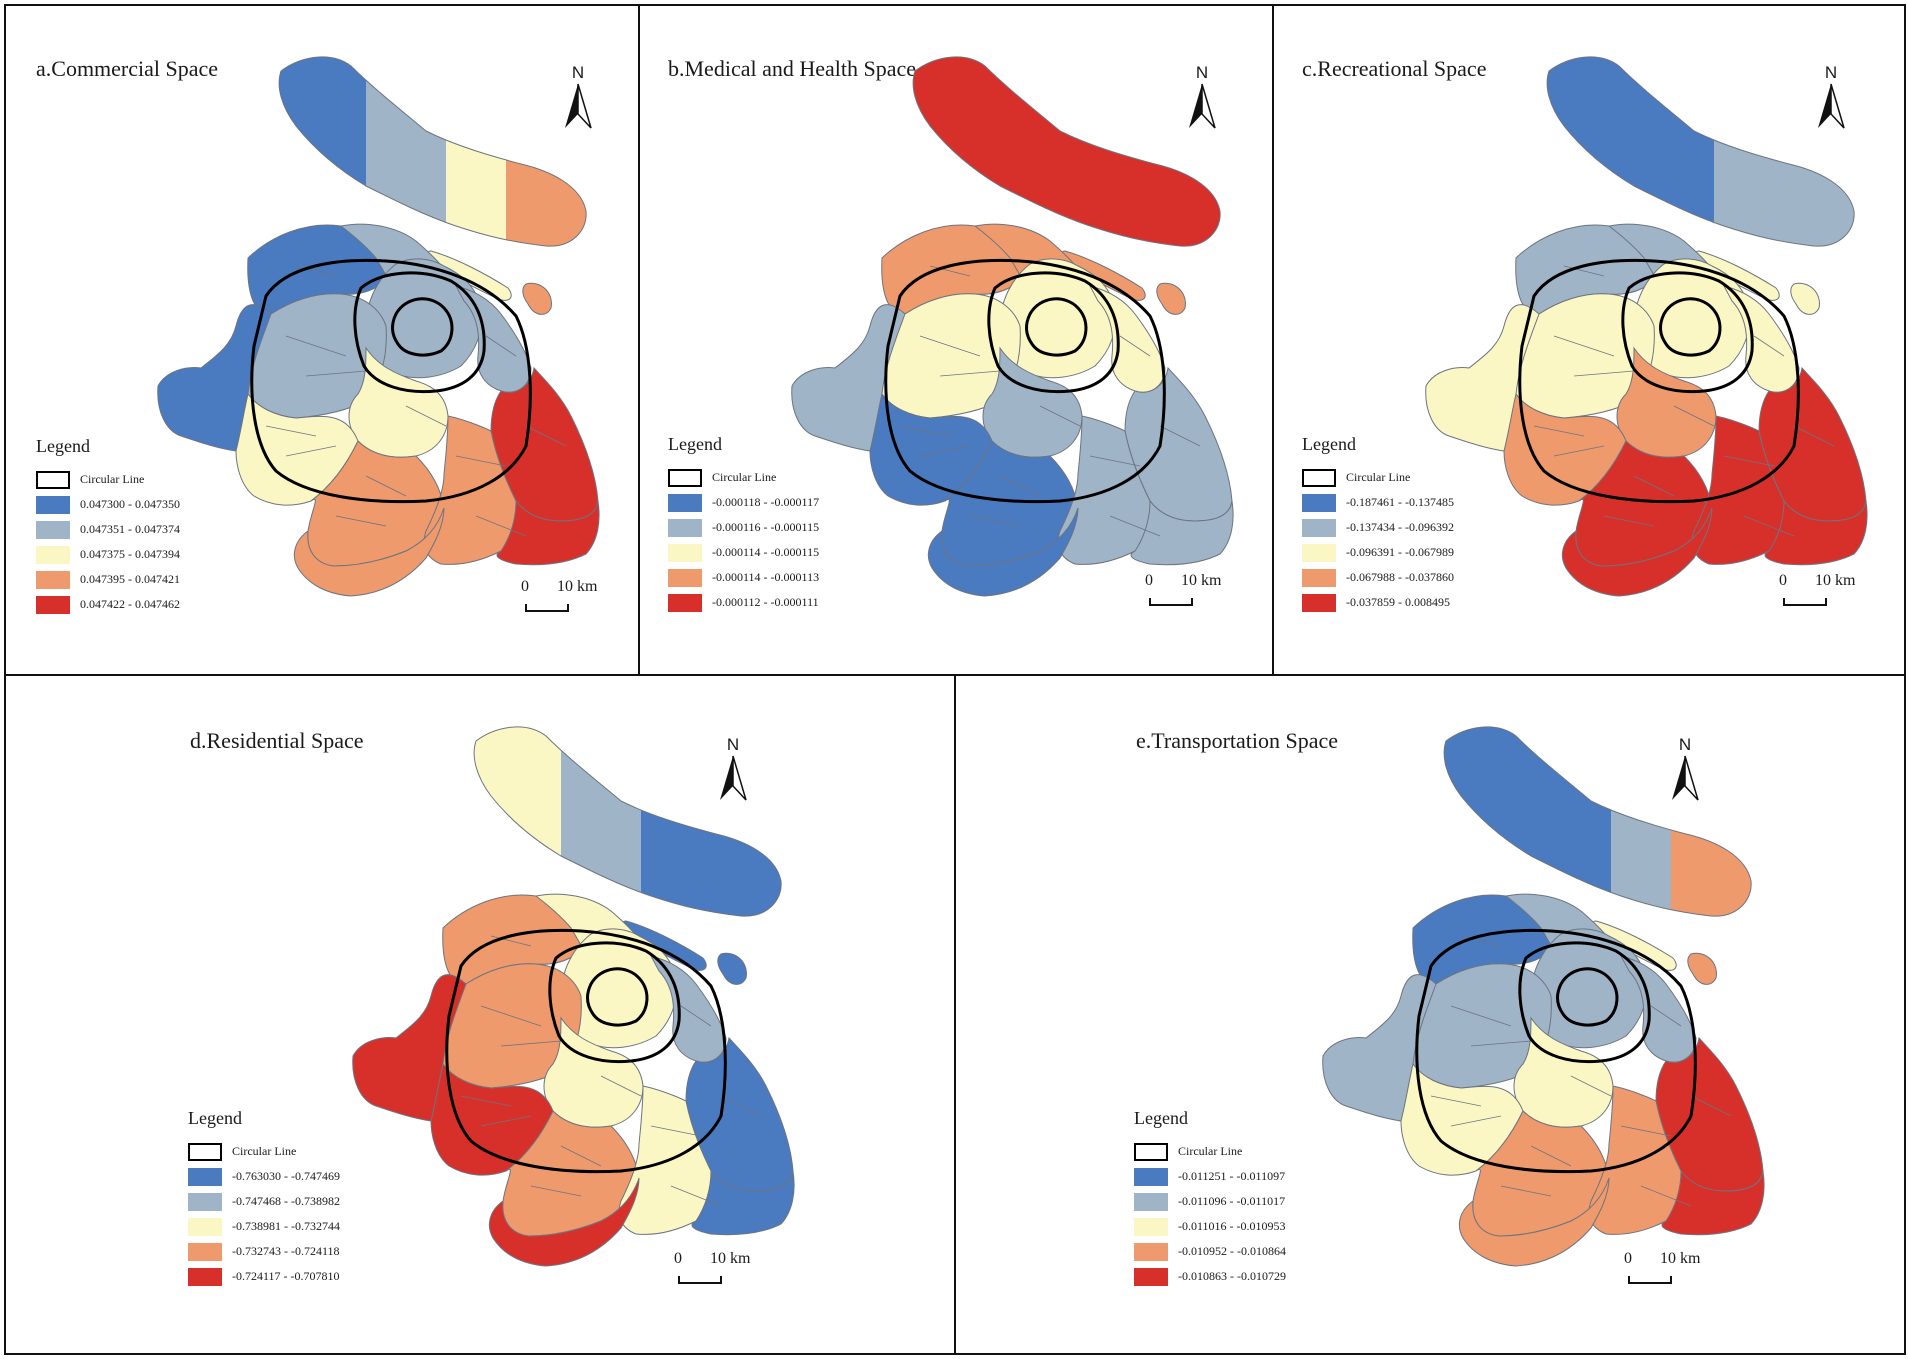  What do you see at coordinates (1378, 502) in the screenshot?
I see `legend-item: -0.187461 - -0.137485` at bounding box center [1378, 502].